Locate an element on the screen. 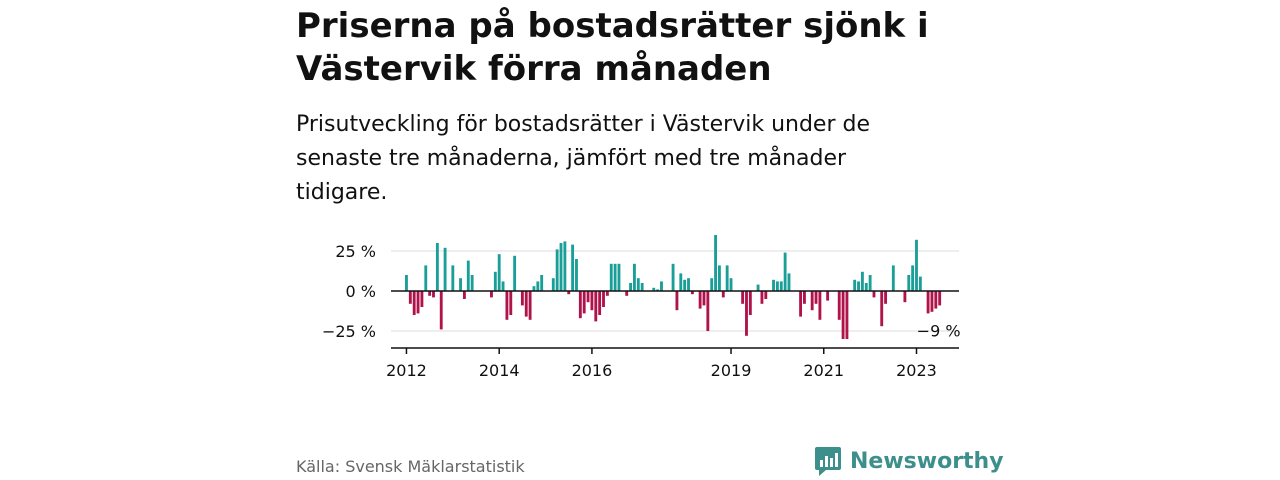 The image size is (1280, 480). x-tick-label: 2021 is located at coordinates (823, 370).